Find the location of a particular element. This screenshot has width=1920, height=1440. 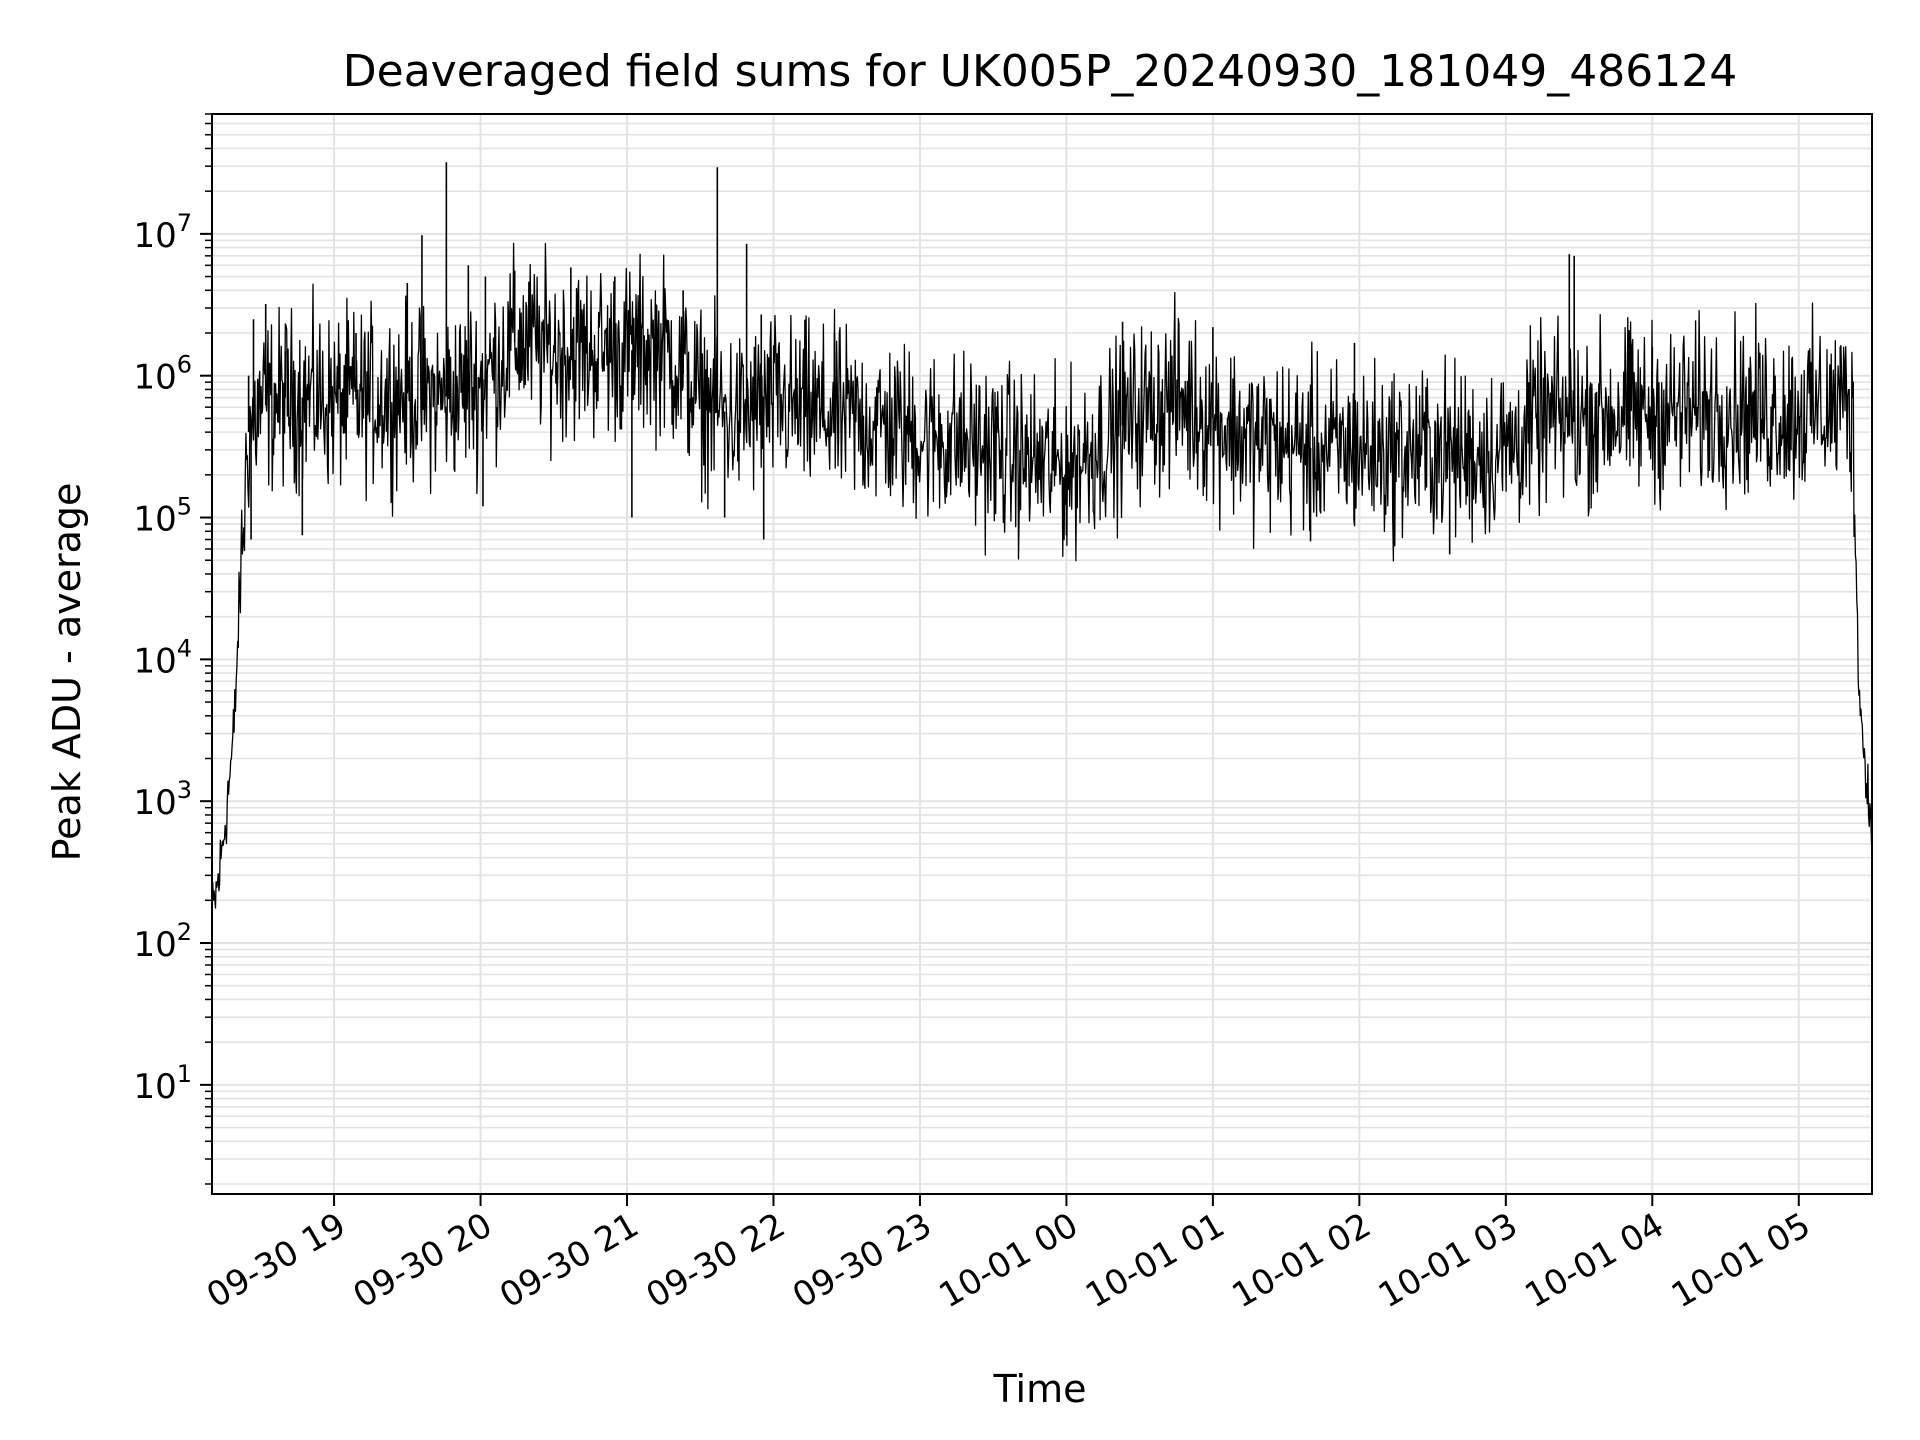

y-tick-label: 10¹ is located at coordinates (162, 1083).